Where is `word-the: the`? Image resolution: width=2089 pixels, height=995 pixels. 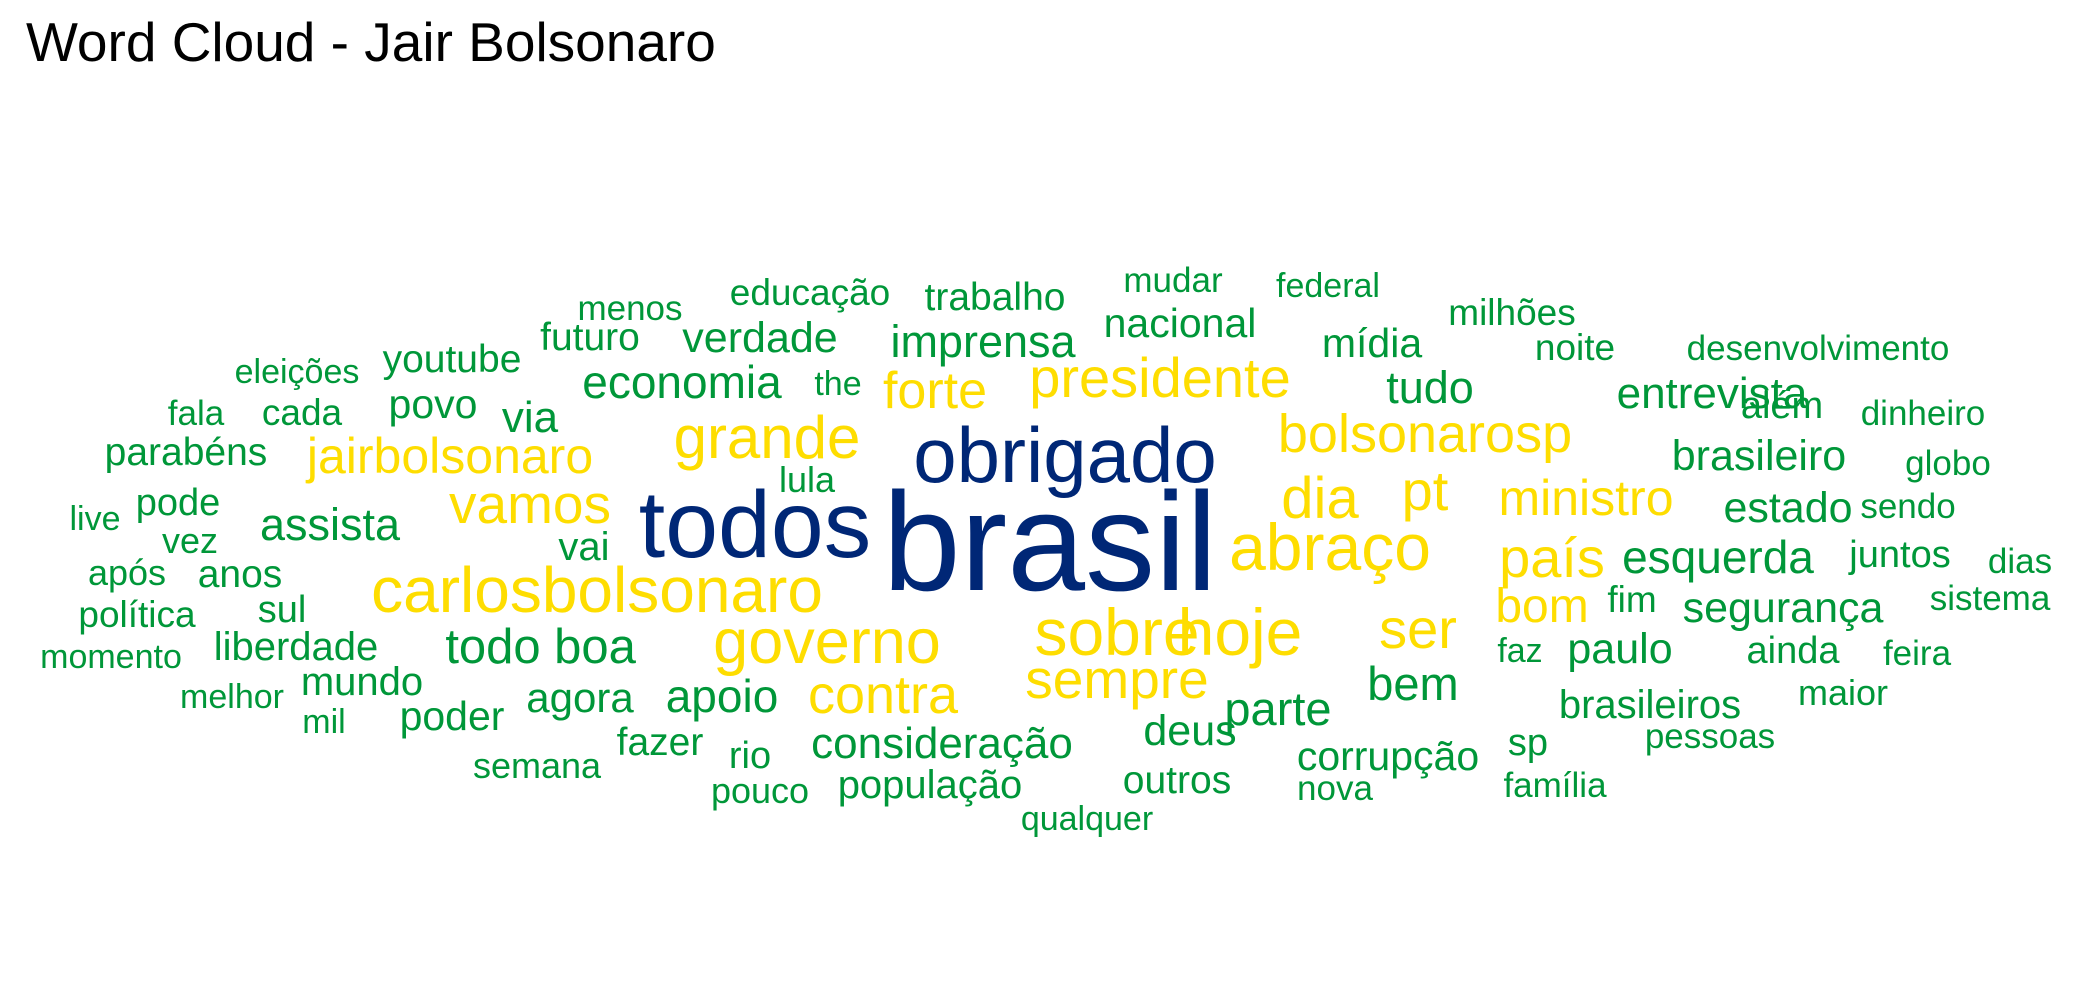
word-the: the is located at coordinates (837, 384).